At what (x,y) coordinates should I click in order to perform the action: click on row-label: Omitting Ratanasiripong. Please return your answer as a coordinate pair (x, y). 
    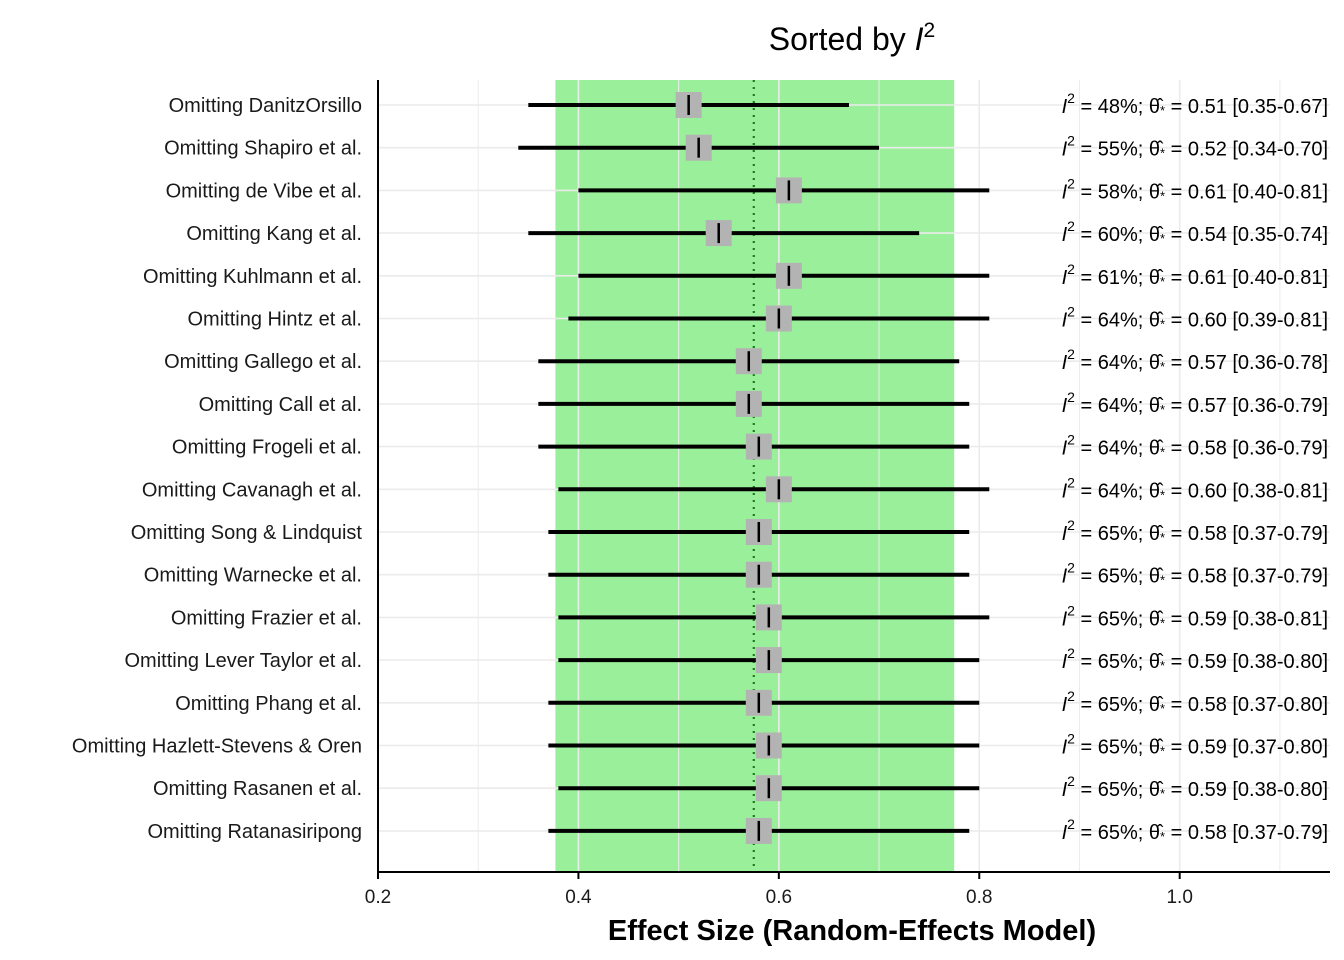
    Looking at the image, I should click on (254, 832).